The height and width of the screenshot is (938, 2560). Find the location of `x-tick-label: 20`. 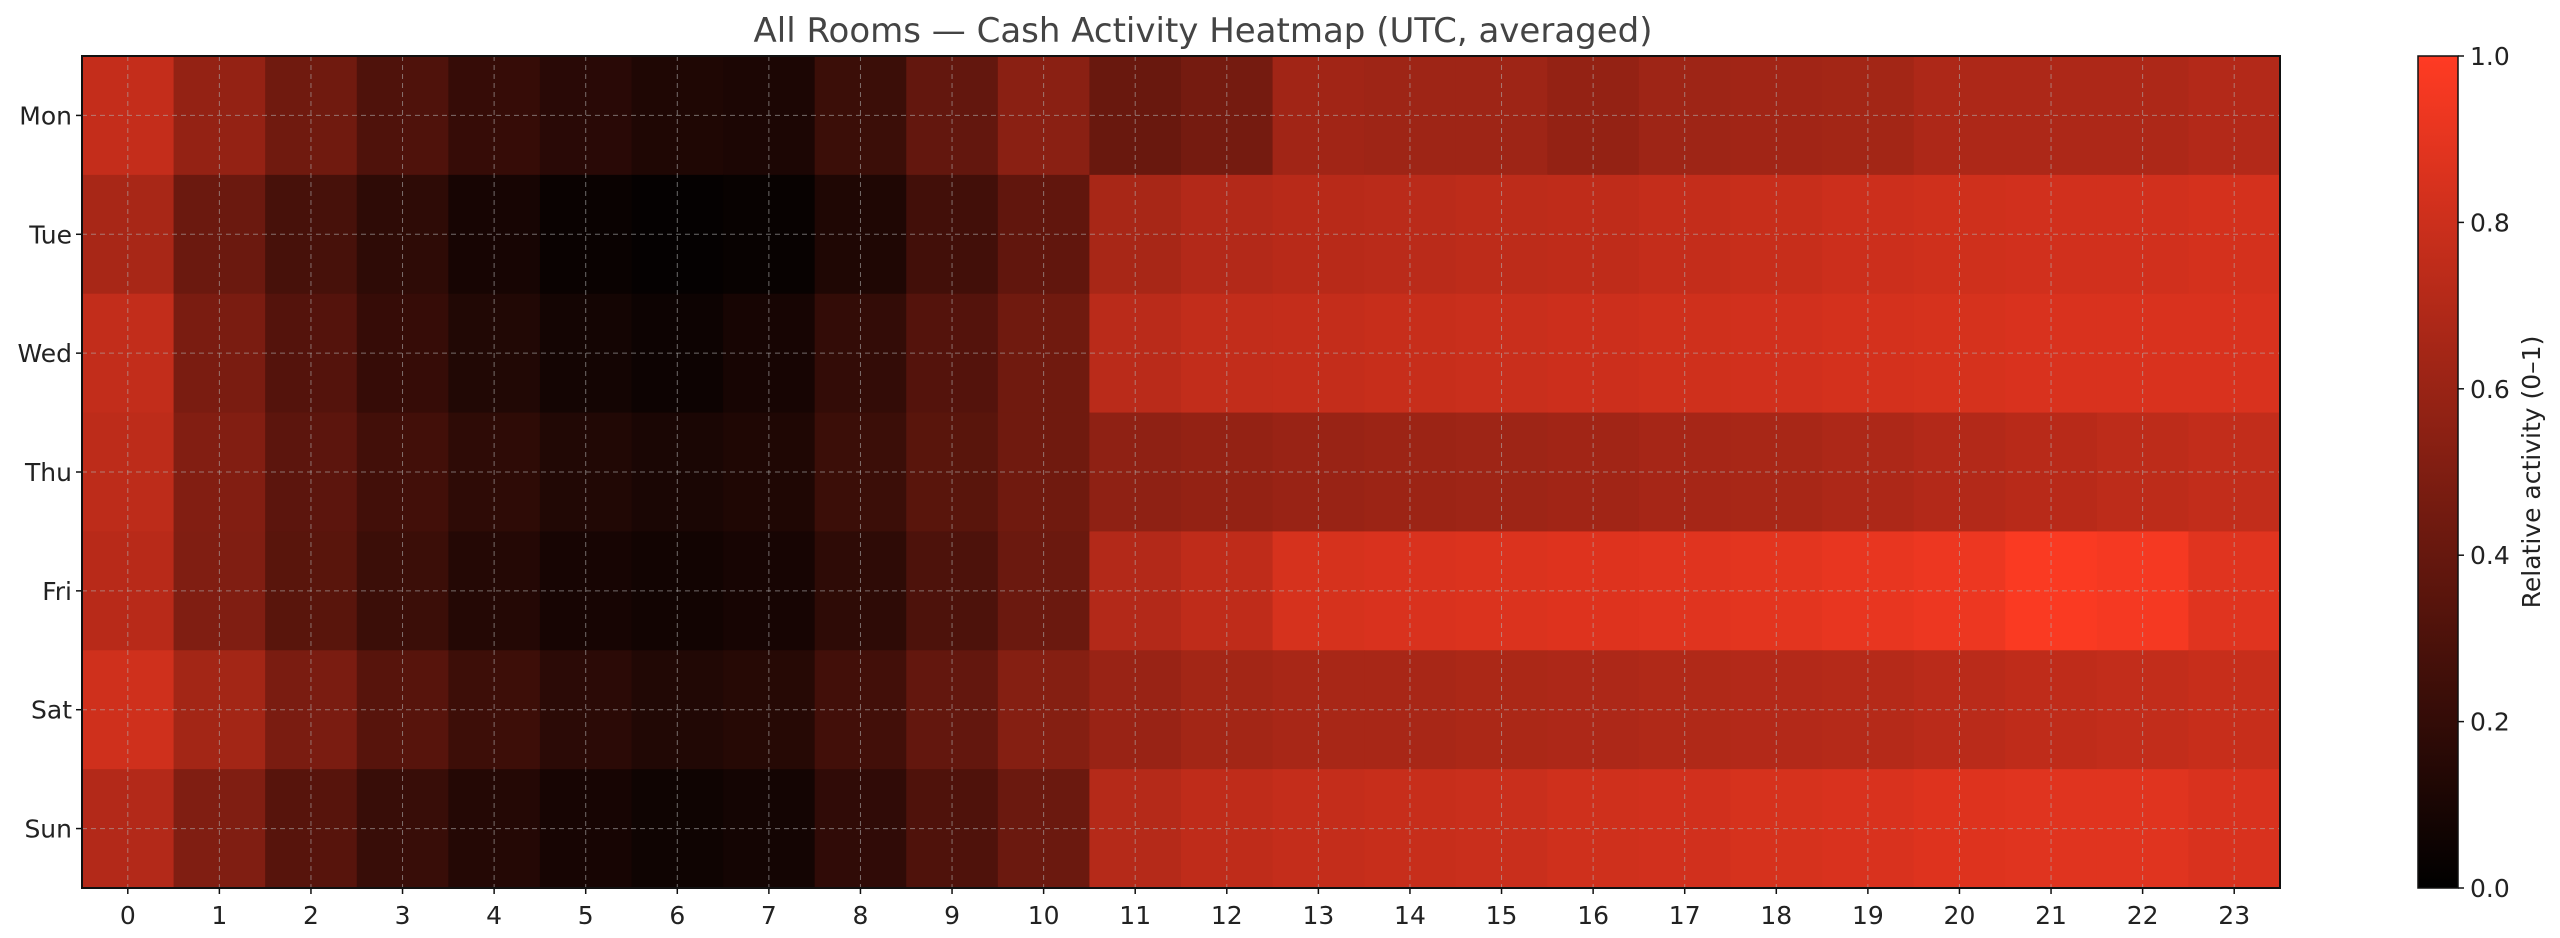

x-tick-label: 20 is located at coordinates (1960, 915).